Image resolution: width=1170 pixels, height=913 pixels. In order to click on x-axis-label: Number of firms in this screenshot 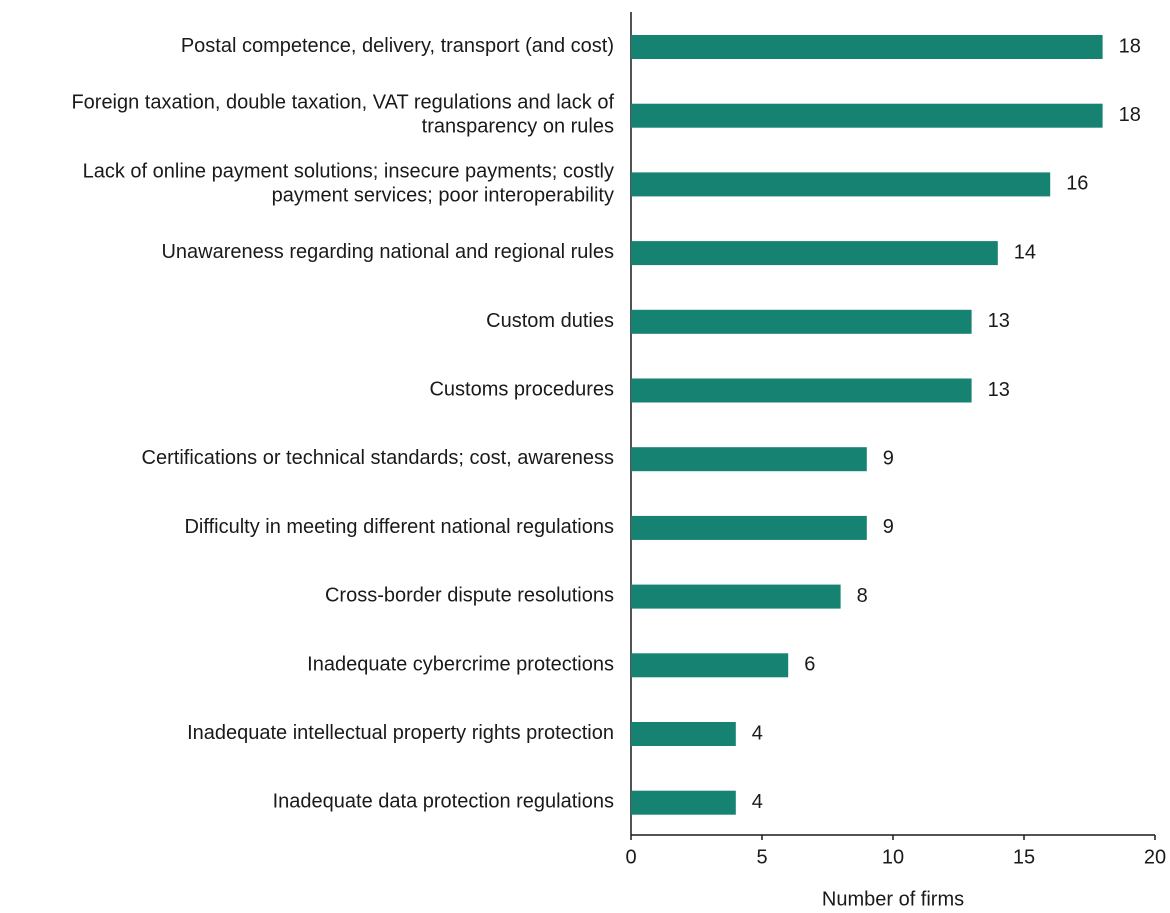, I will do `click(893, 899)`.